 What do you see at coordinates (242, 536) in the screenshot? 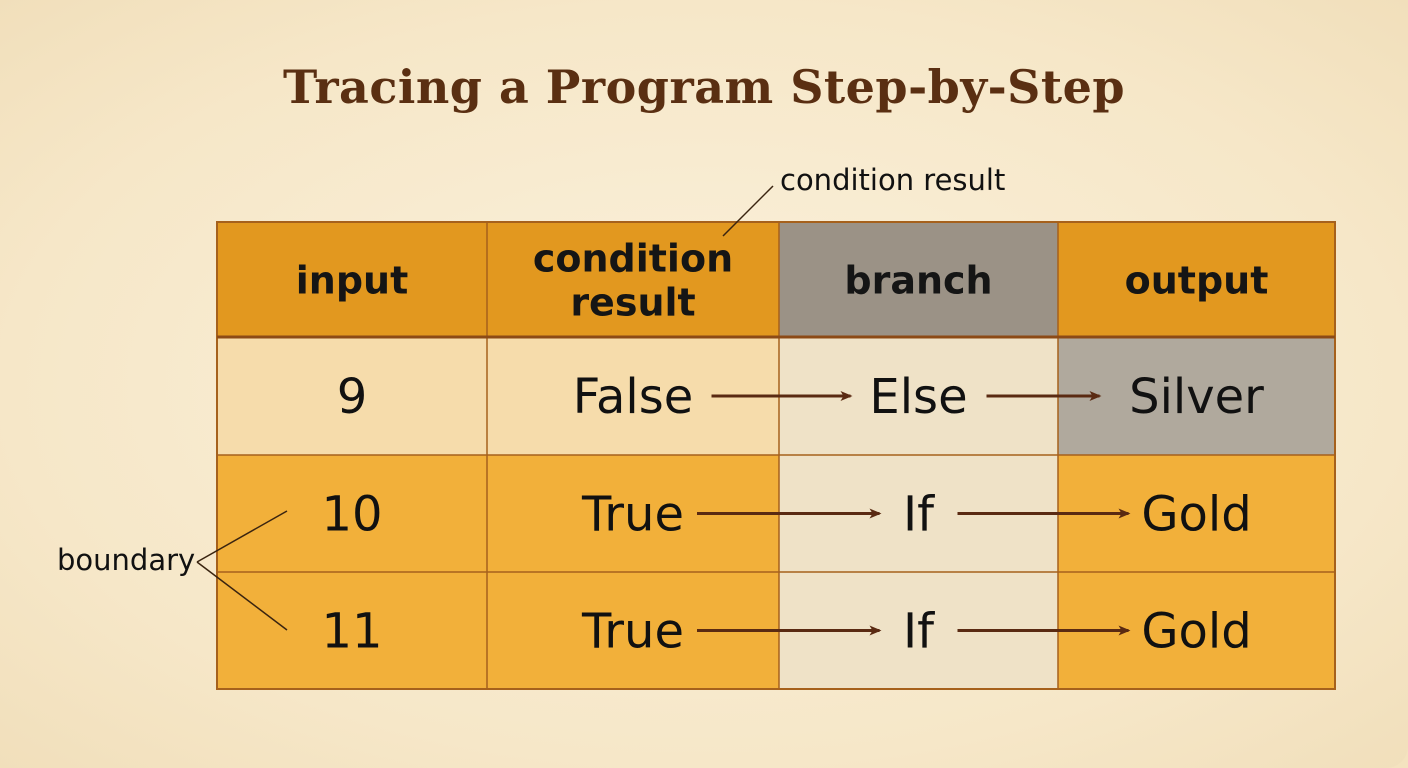
I see `boundary-leader-top` at bounding box center [242, 536].